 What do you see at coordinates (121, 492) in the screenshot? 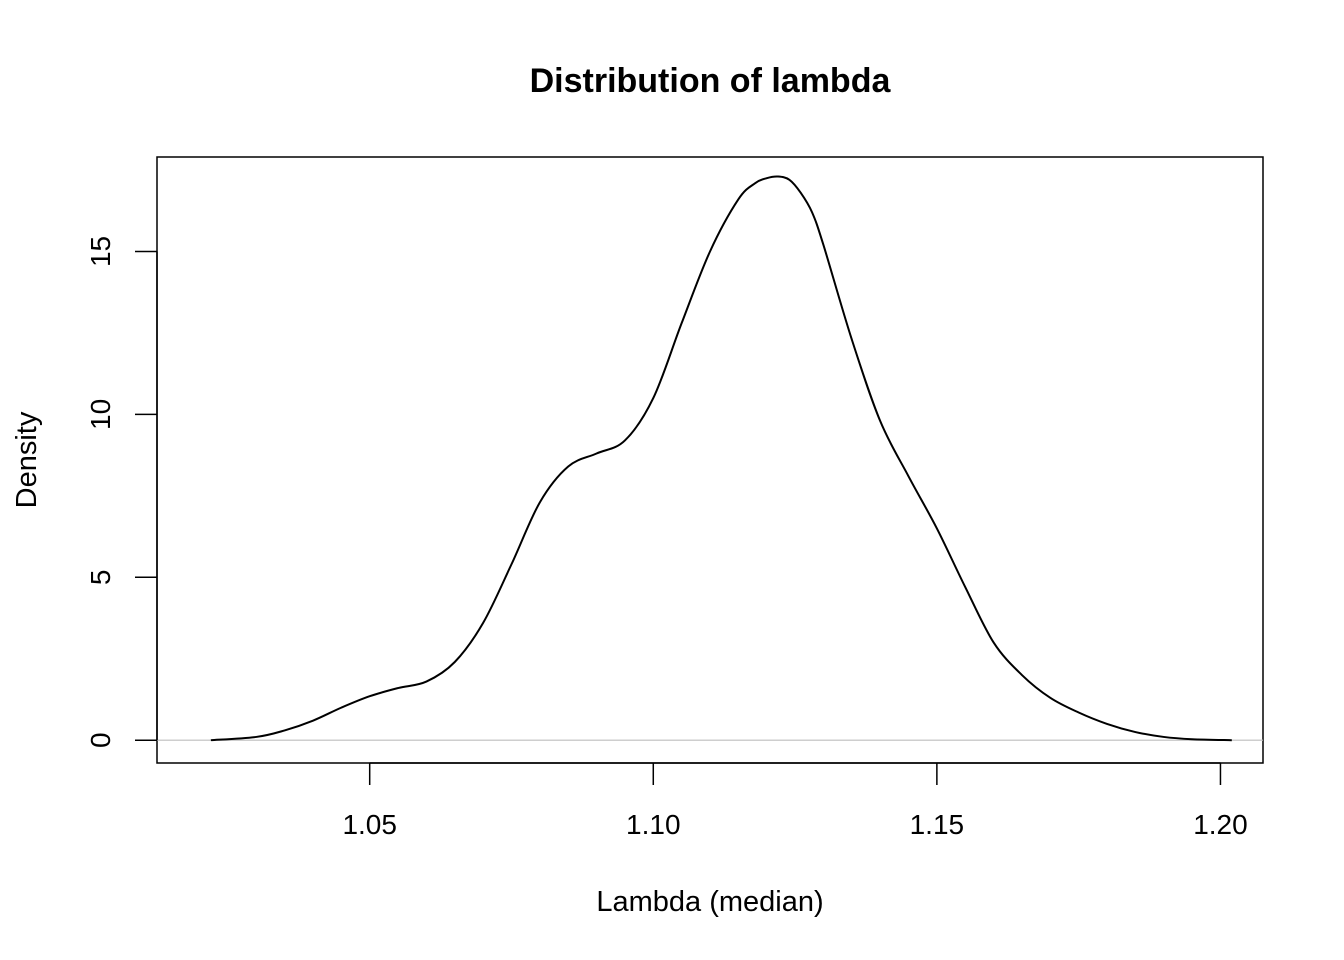
I see `y-axis: 0 5 10 15` at bounding box center [121, 492].